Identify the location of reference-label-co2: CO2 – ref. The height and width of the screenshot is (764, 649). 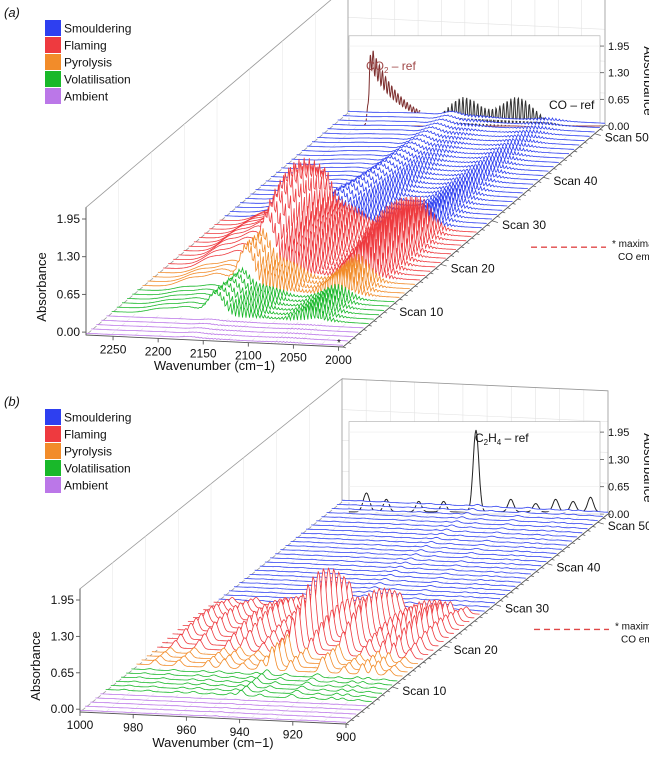
(391, 67).